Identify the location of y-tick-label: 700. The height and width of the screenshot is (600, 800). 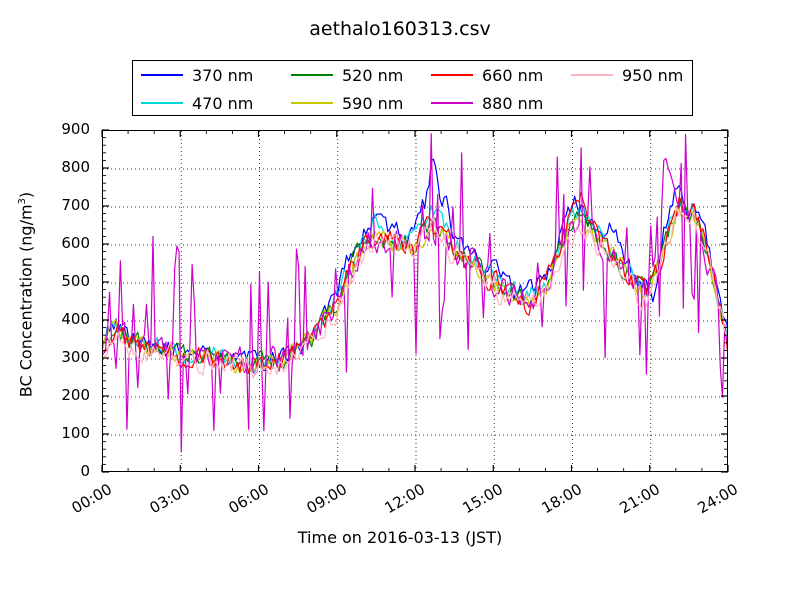
(75, 205).